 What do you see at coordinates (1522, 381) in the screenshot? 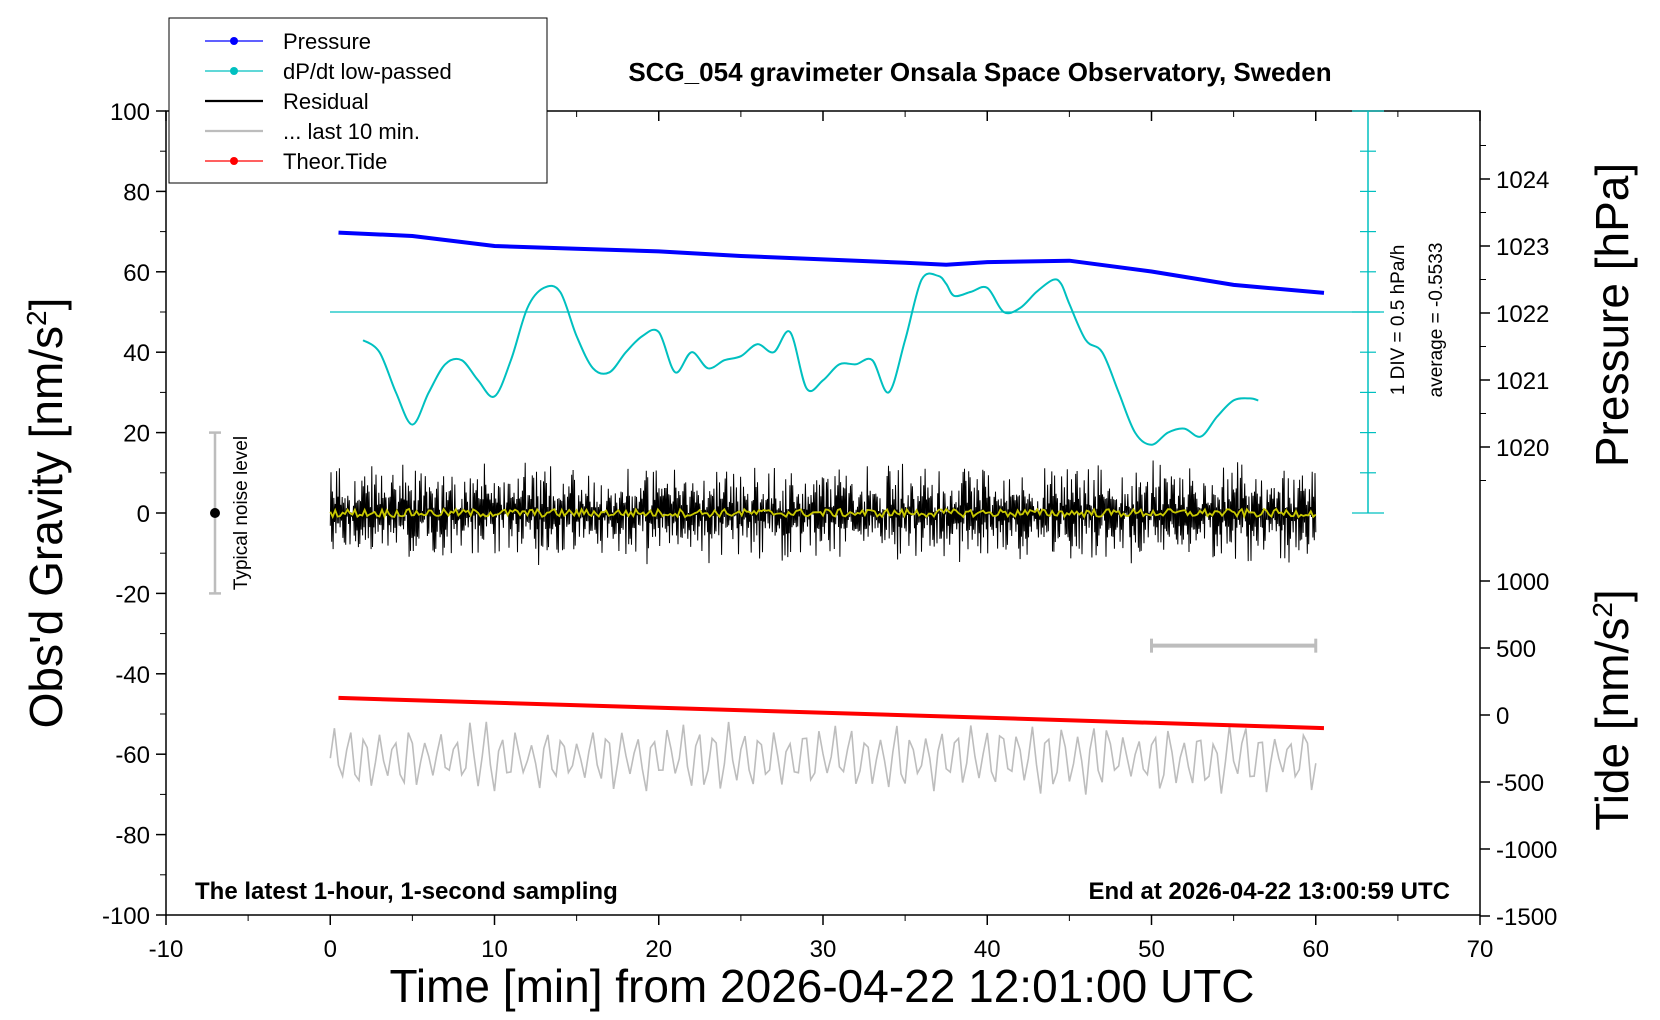
I see `pressure-tick-label: 1021` at bounding box center [1522, 381].